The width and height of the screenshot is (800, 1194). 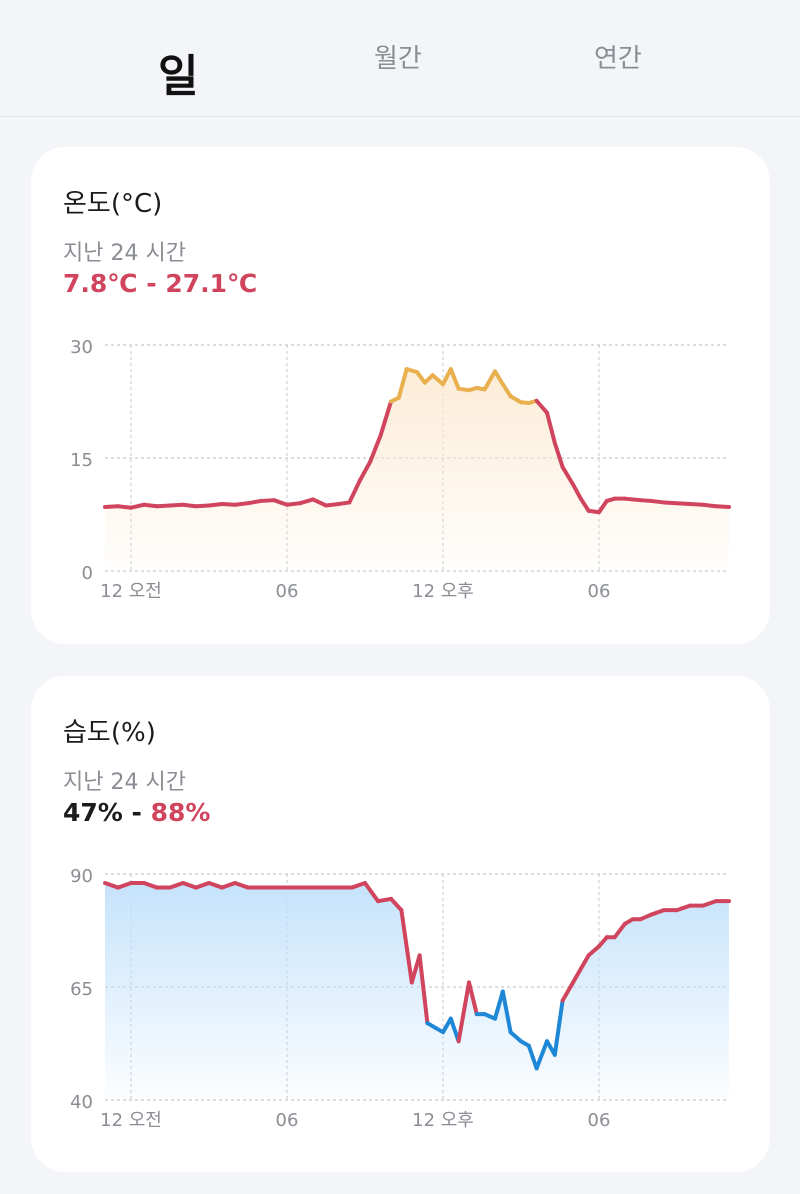 I want to click on humidity-range: 47% - 88%, so click(x=136, y=812).